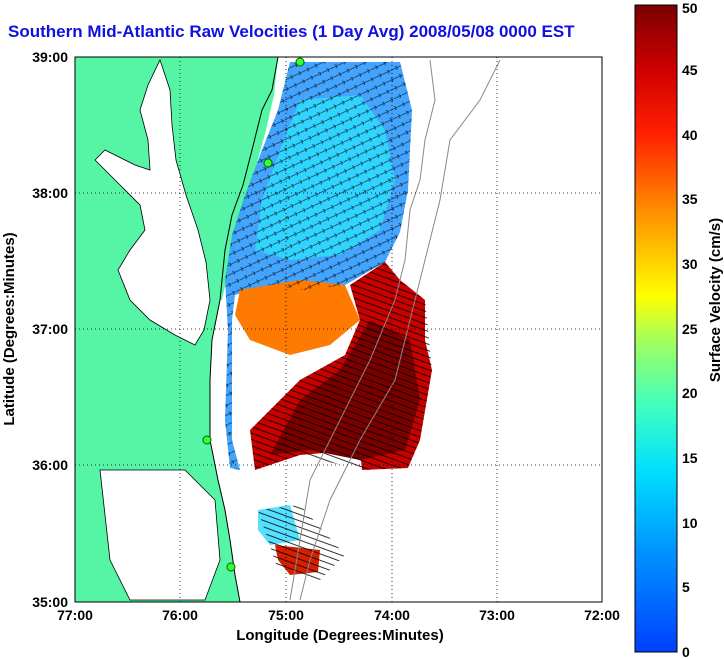  I want to click on pamlico-sound, so click(160, 535).